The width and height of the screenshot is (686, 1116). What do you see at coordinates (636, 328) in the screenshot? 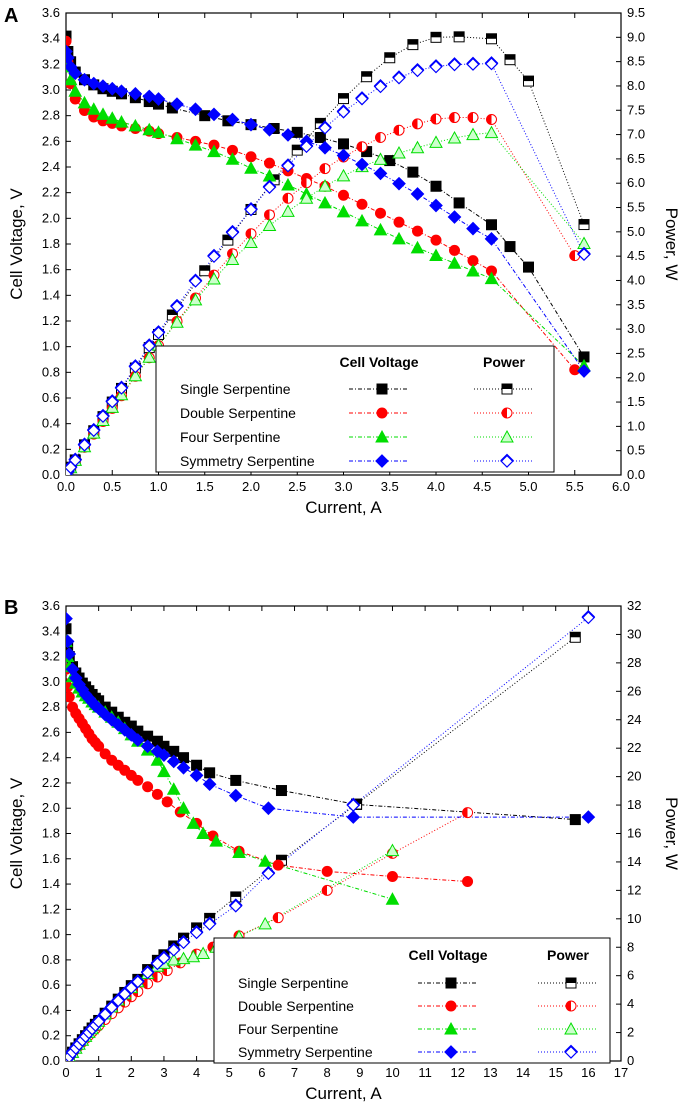
I see `y2-tick-label: 3.0` at bounding box center [636, 328].